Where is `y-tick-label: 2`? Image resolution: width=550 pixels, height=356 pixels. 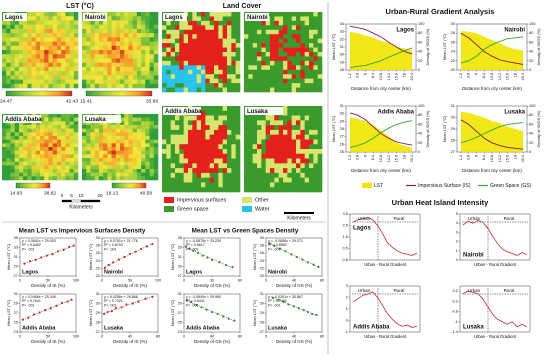
y-tick-label: 2 is located at coordinates (457, 242).